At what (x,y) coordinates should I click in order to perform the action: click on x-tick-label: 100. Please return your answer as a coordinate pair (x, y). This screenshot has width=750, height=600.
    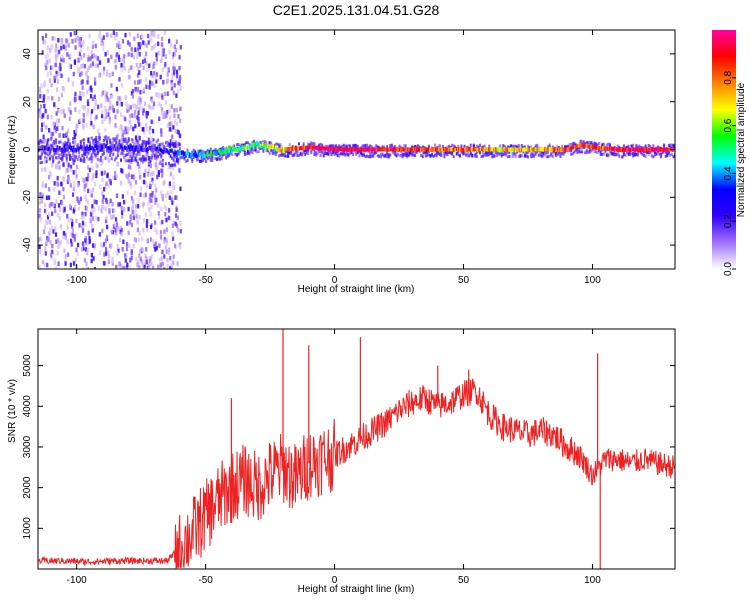
    Looking at the image, I should click on (592, 280).